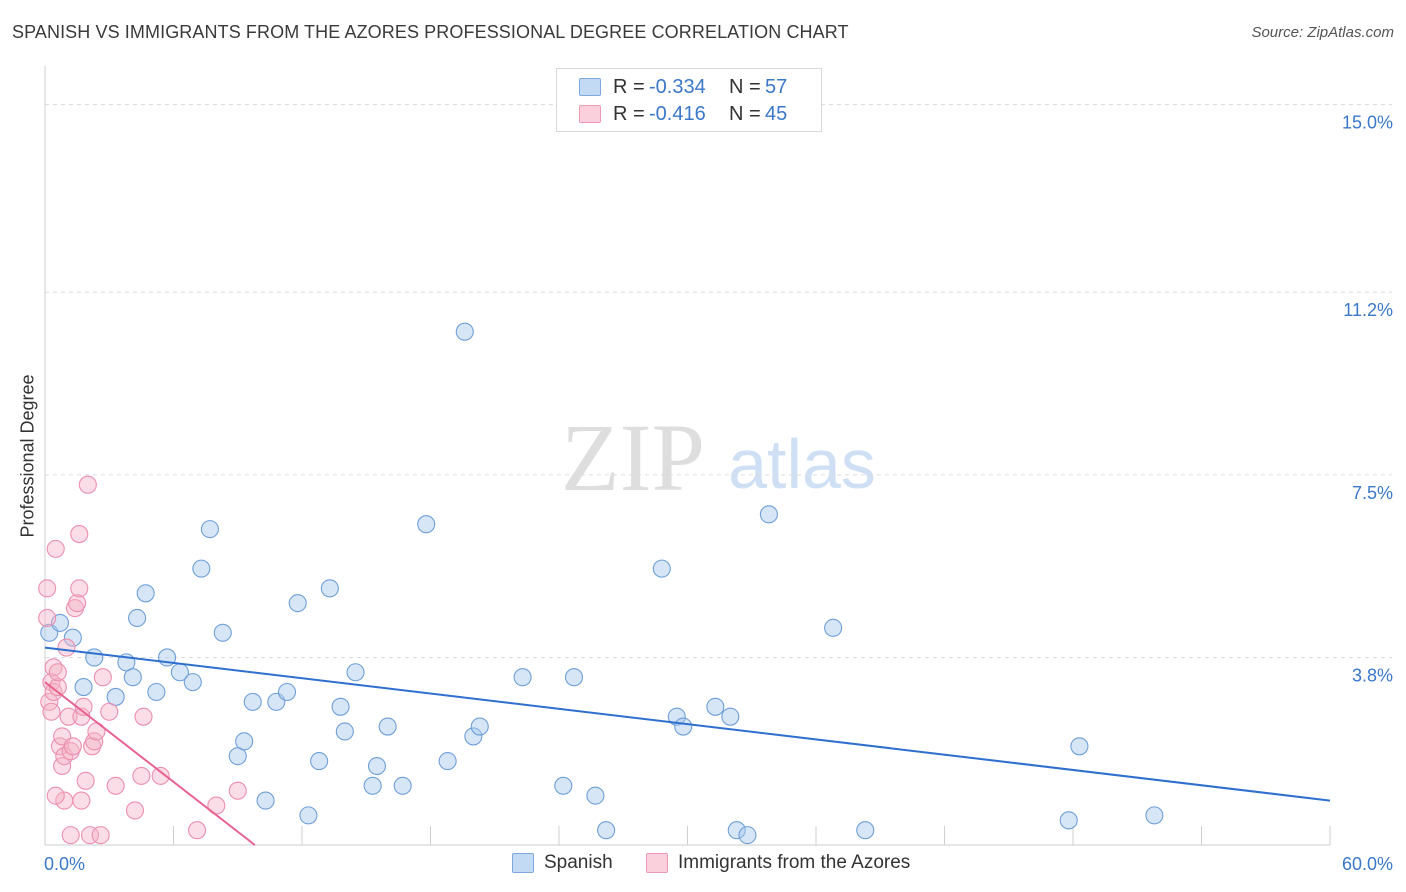 The image size is (1406, 892). I want to click on legend-item-spanish: Spanish, so click(562, 863).